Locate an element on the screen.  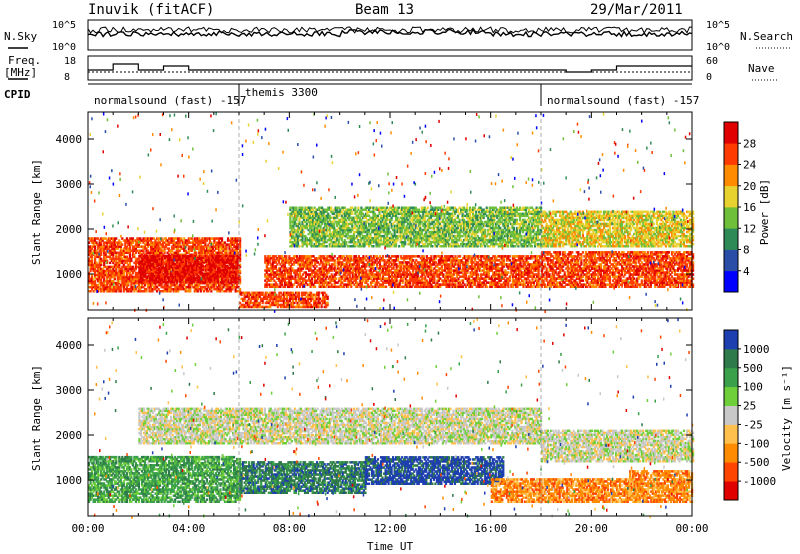
nsky-tick-top: 10^5 is located at coordinates (64, 25).